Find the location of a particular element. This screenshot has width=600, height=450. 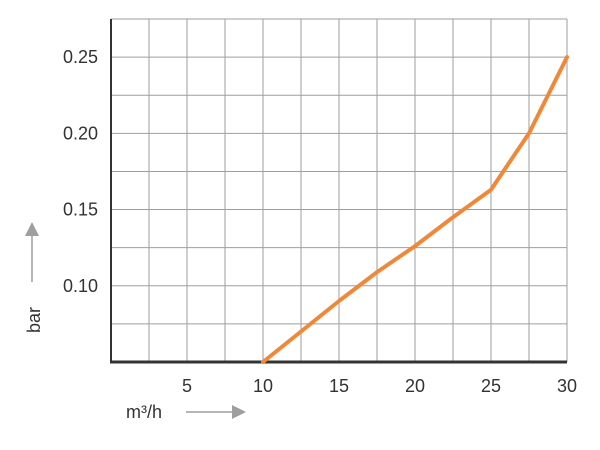

x-axis-label: m³/h is located at coordinates (144, 412).